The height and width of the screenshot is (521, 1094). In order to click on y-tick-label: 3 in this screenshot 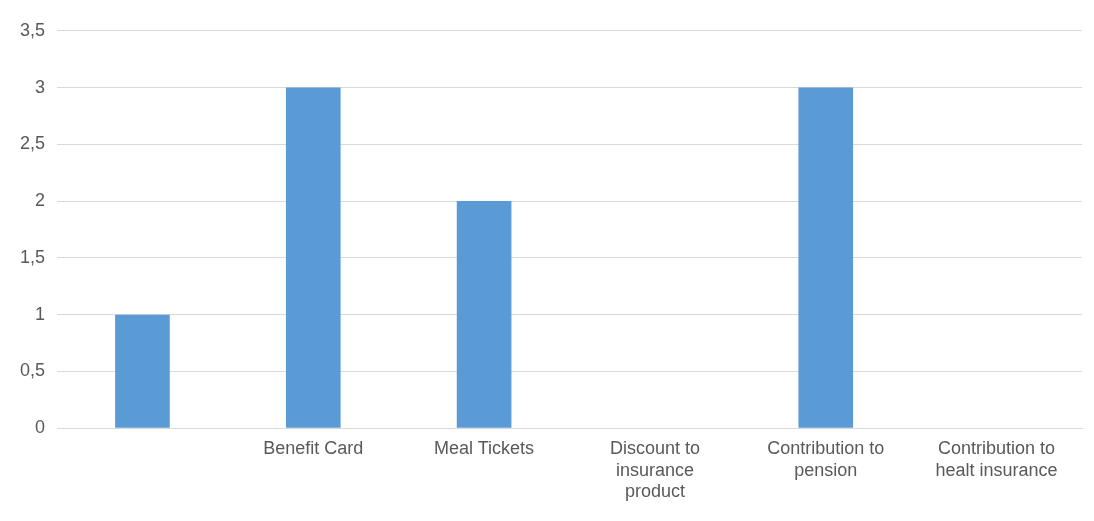, I will do `click(40, 86)`.